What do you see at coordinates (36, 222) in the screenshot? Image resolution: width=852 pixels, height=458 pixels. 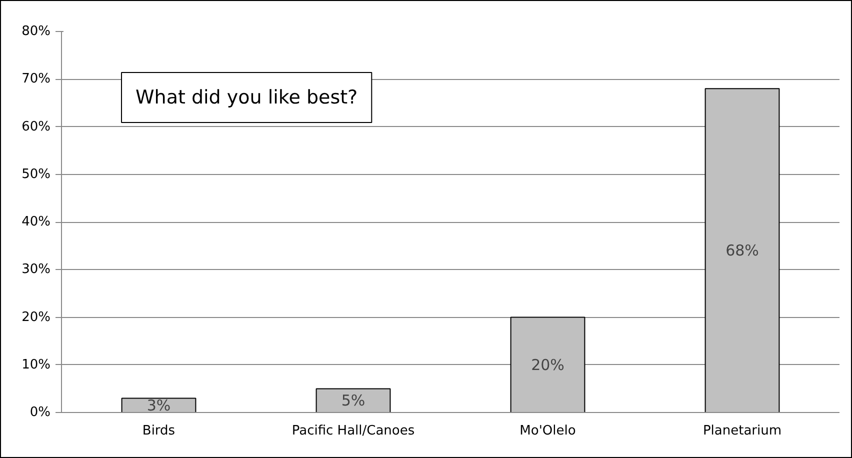 I see `y-tick-label: 40%` at bounding box center [36, 222].